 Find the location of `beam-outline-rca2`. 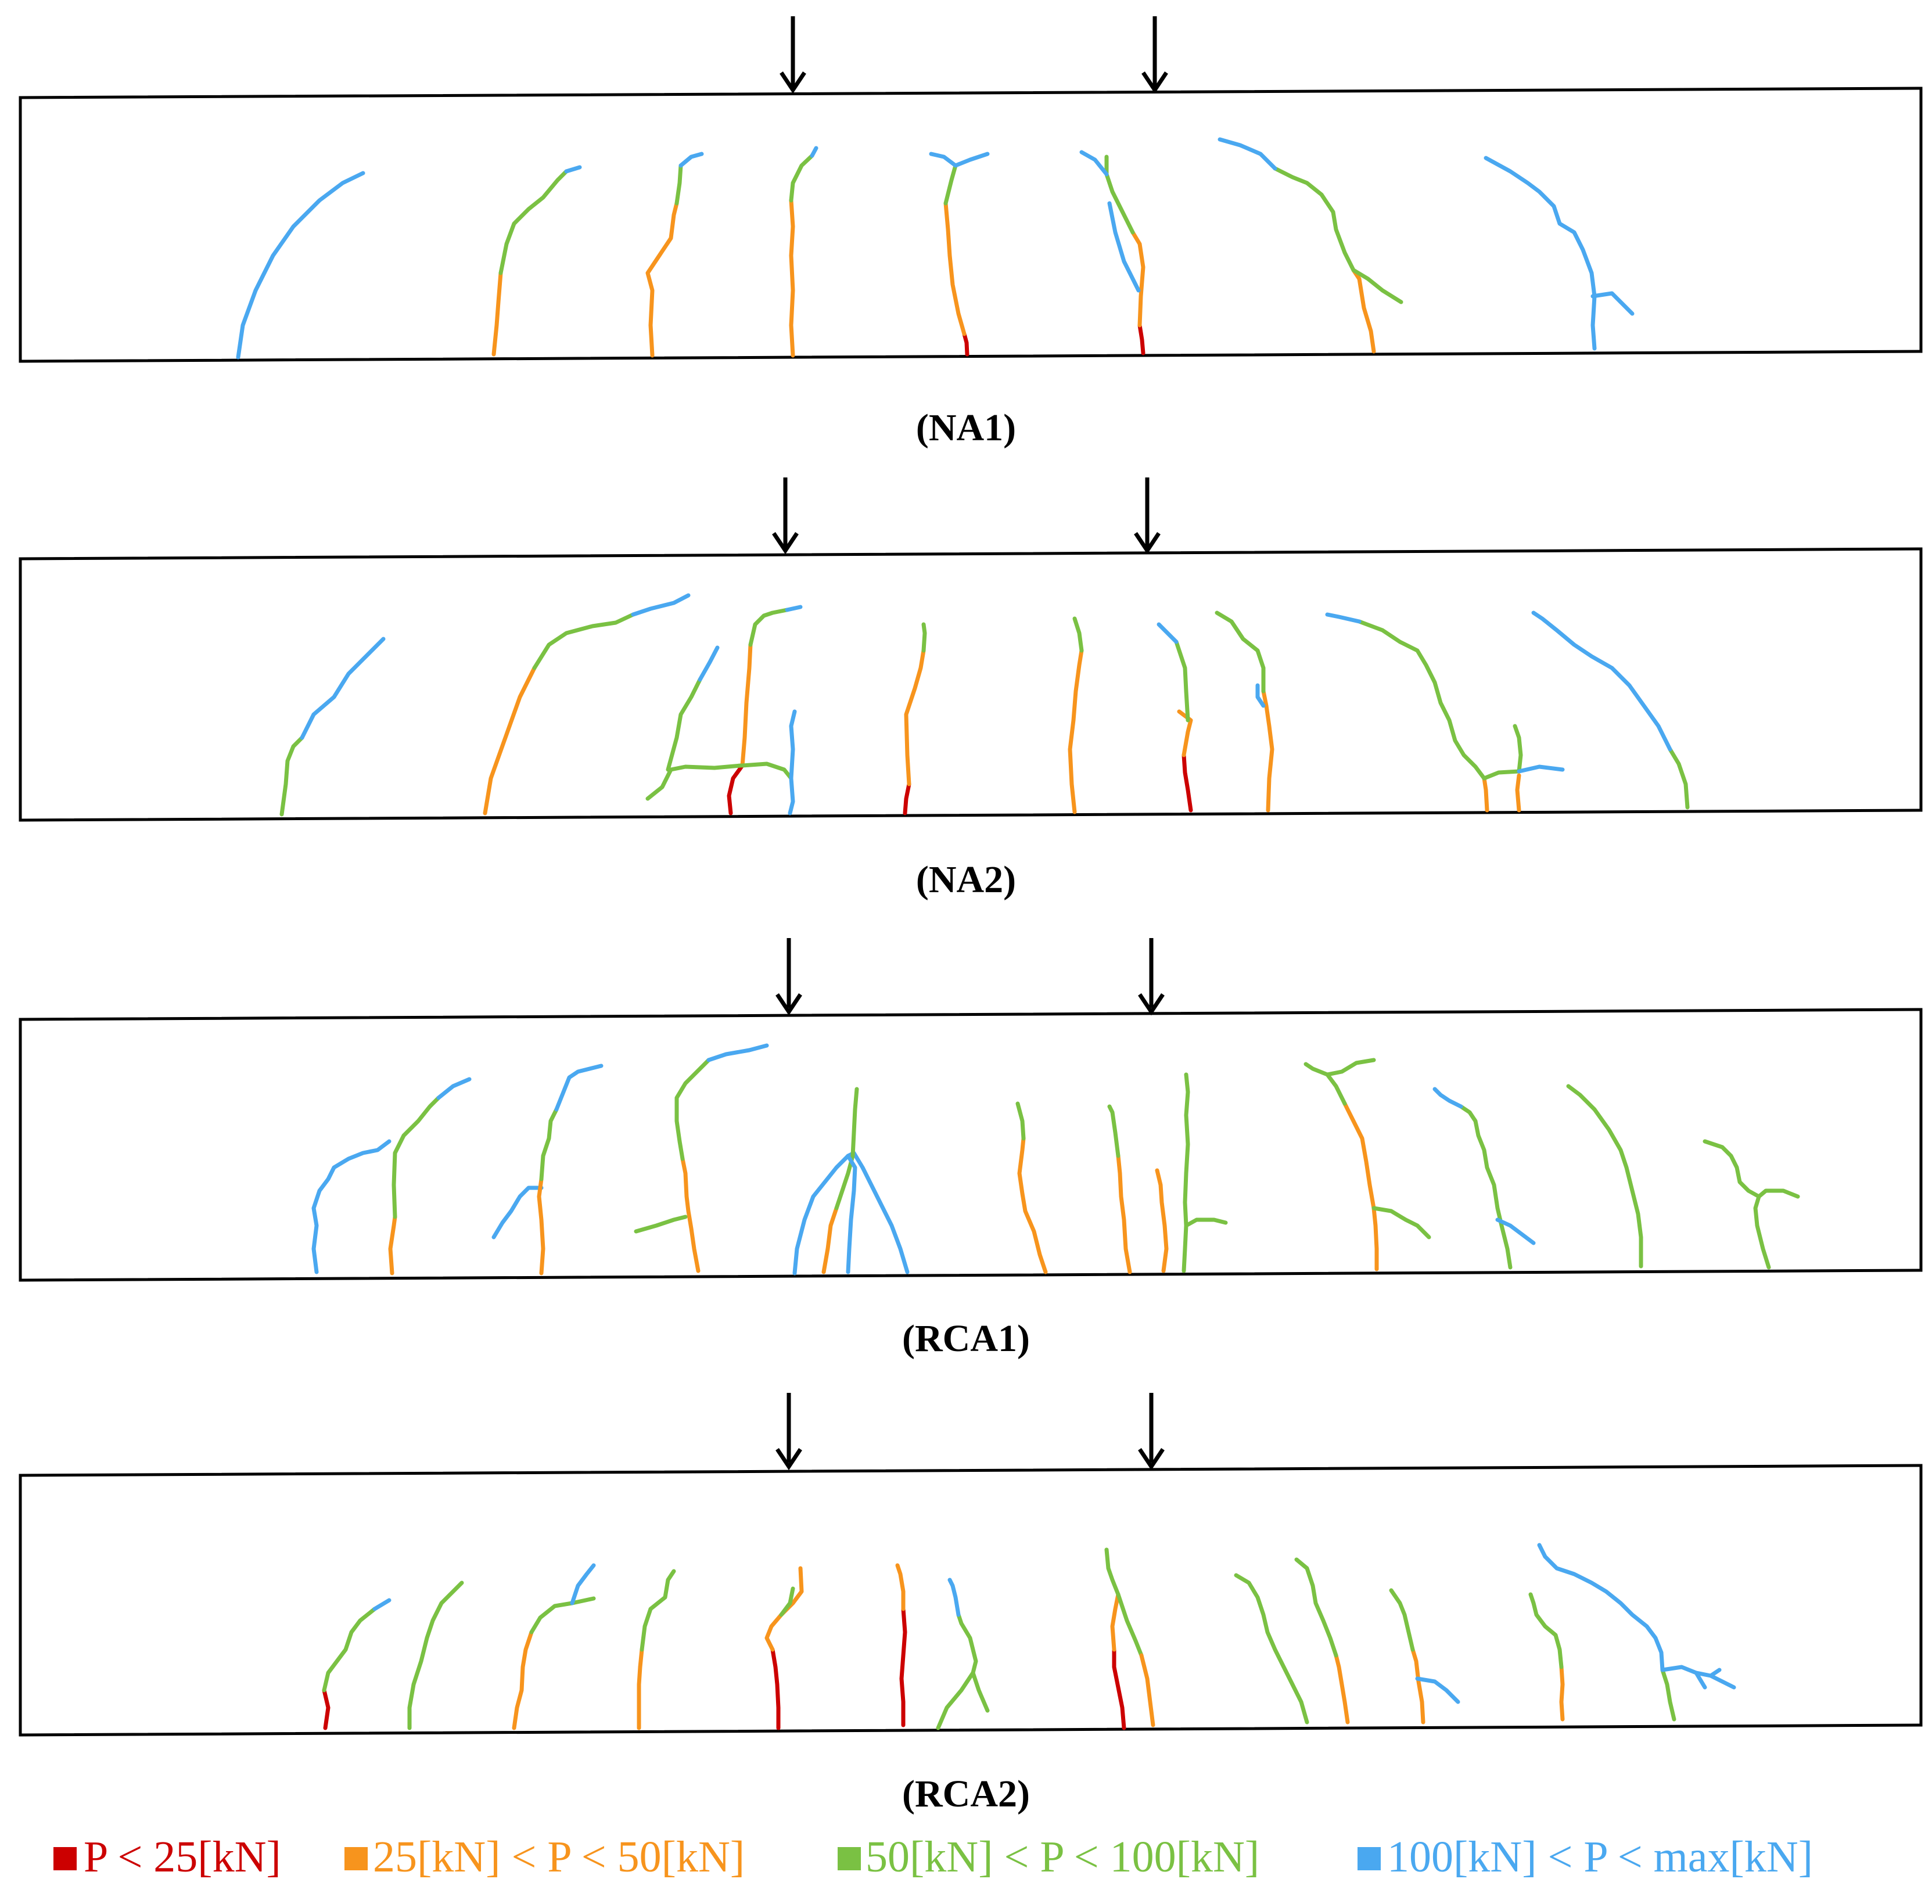

beam-outline-rca2 is located at coordinates (971, 1601).